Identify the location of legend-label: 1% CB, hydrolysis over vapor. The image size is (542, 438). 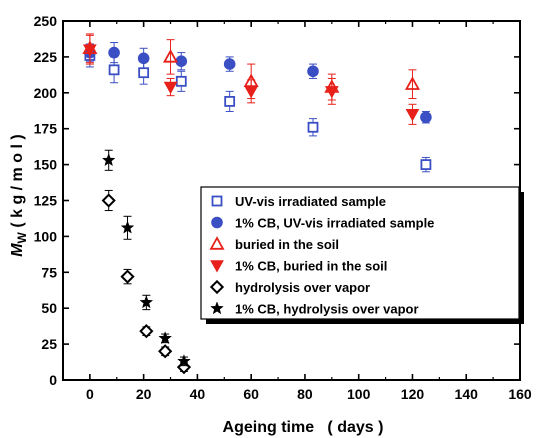
(327, 309).